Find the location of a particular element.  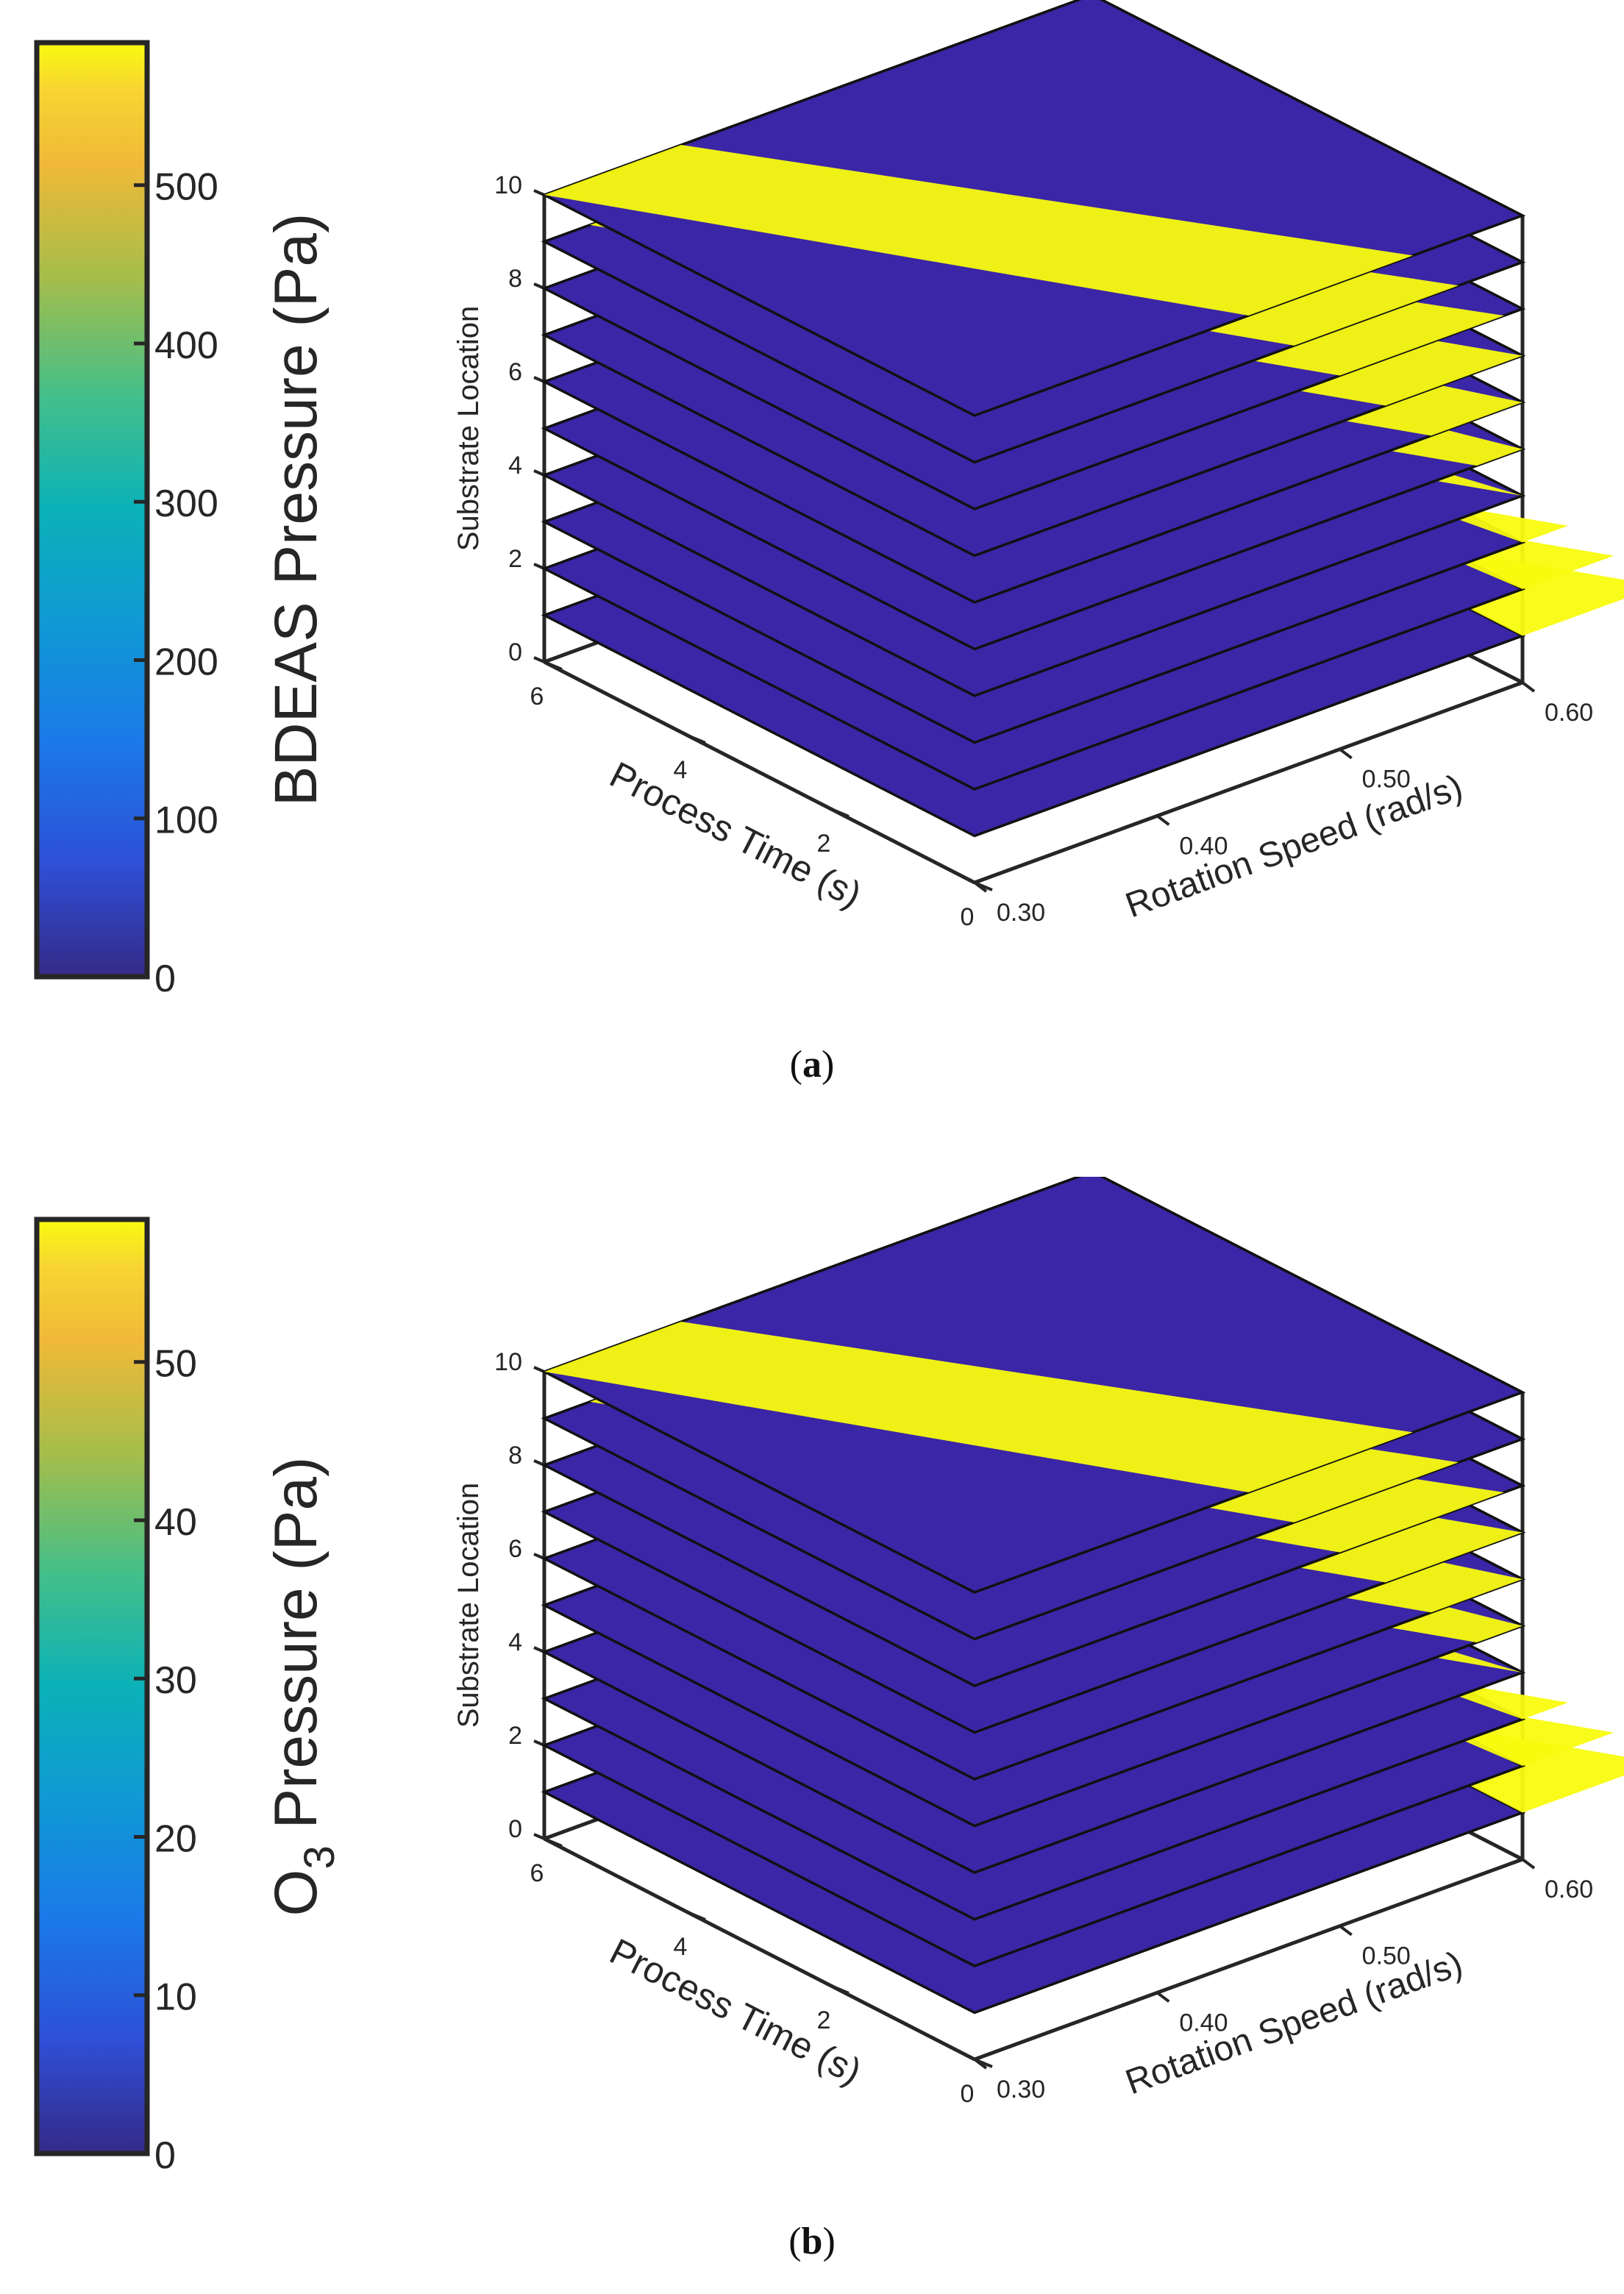

colorbar-tick-label: 200 is located at coordinates (186, 662).